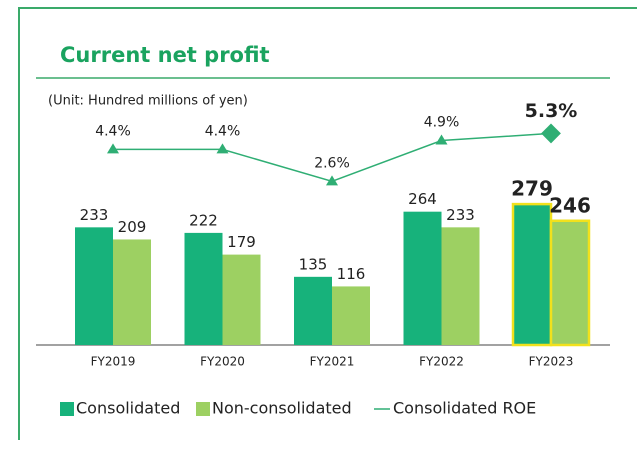  I want to click on bar-value-label: 209, so click(132, 227).